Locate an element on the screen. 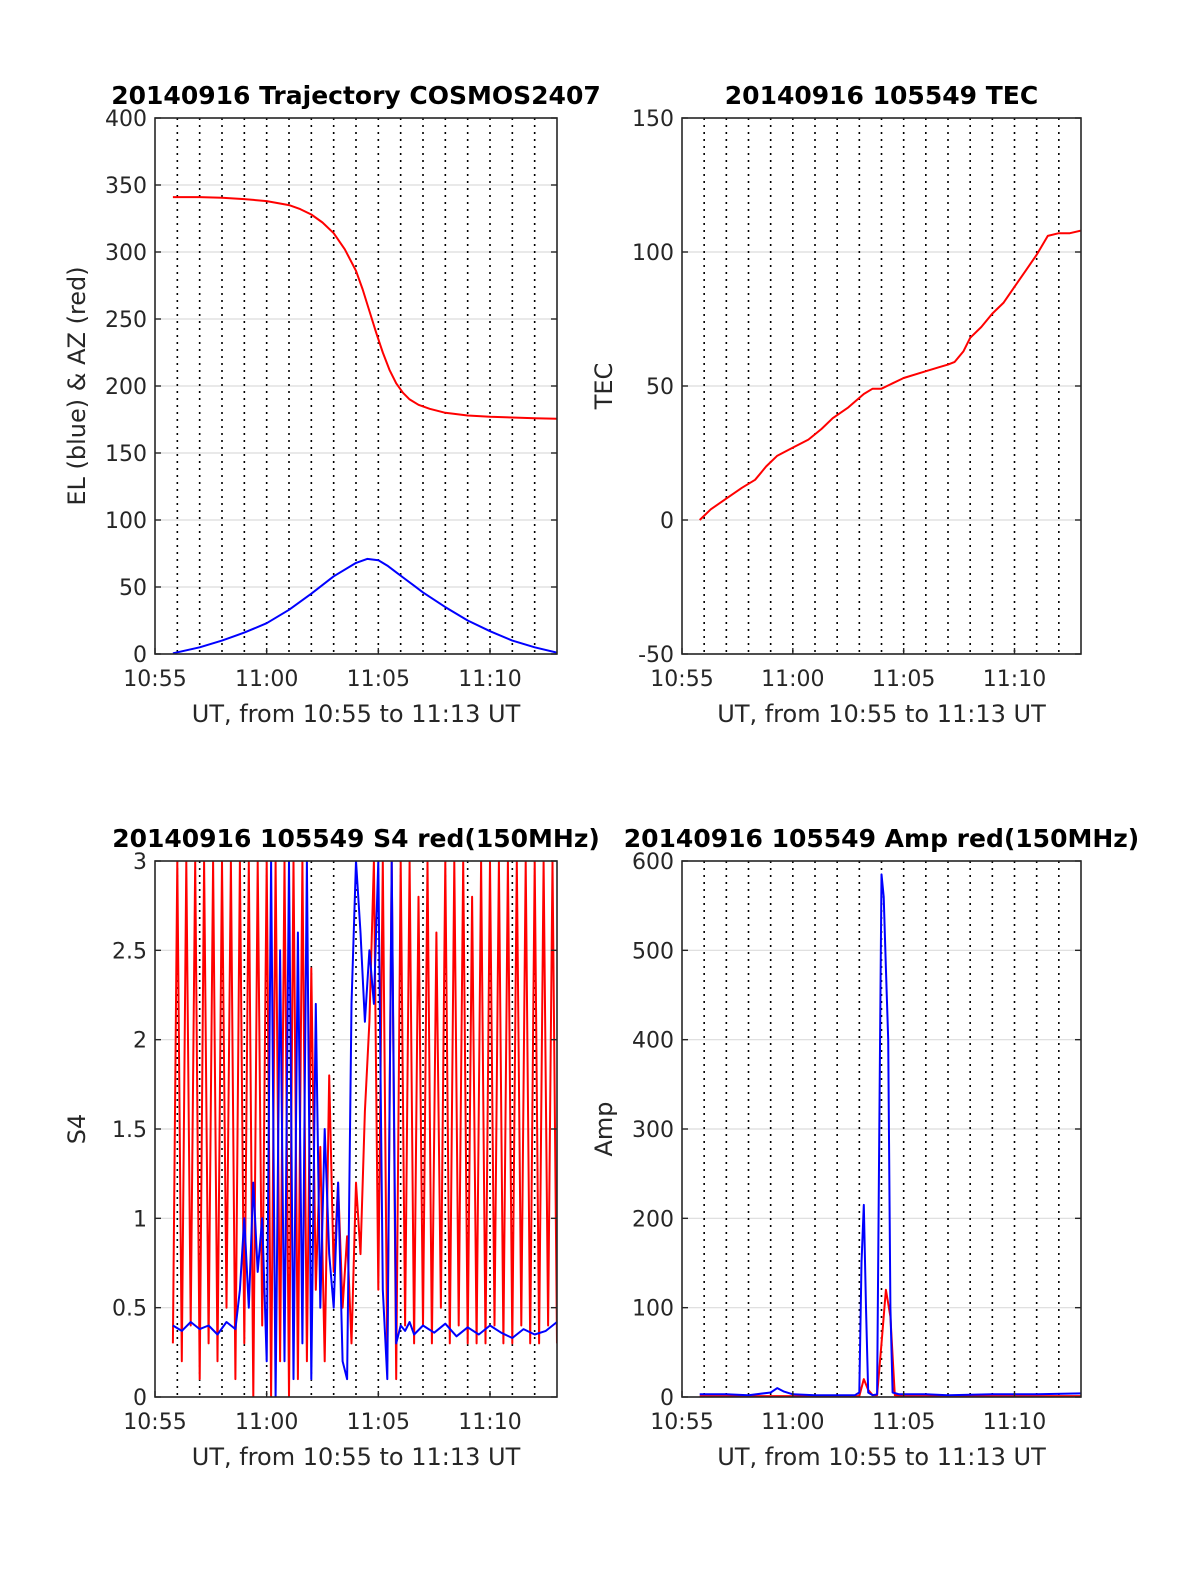  y-tick-label: 3 is located at coordinates (140, 862).